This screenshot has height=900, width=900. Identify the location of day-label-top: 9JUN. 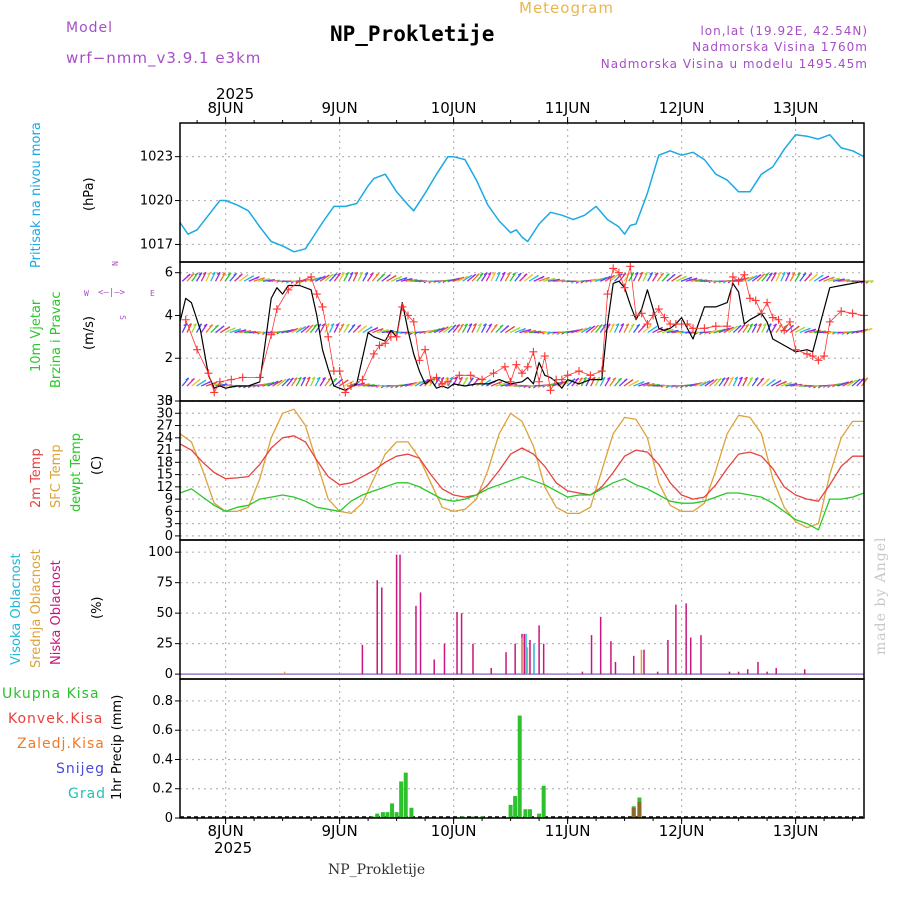
(339, 108).